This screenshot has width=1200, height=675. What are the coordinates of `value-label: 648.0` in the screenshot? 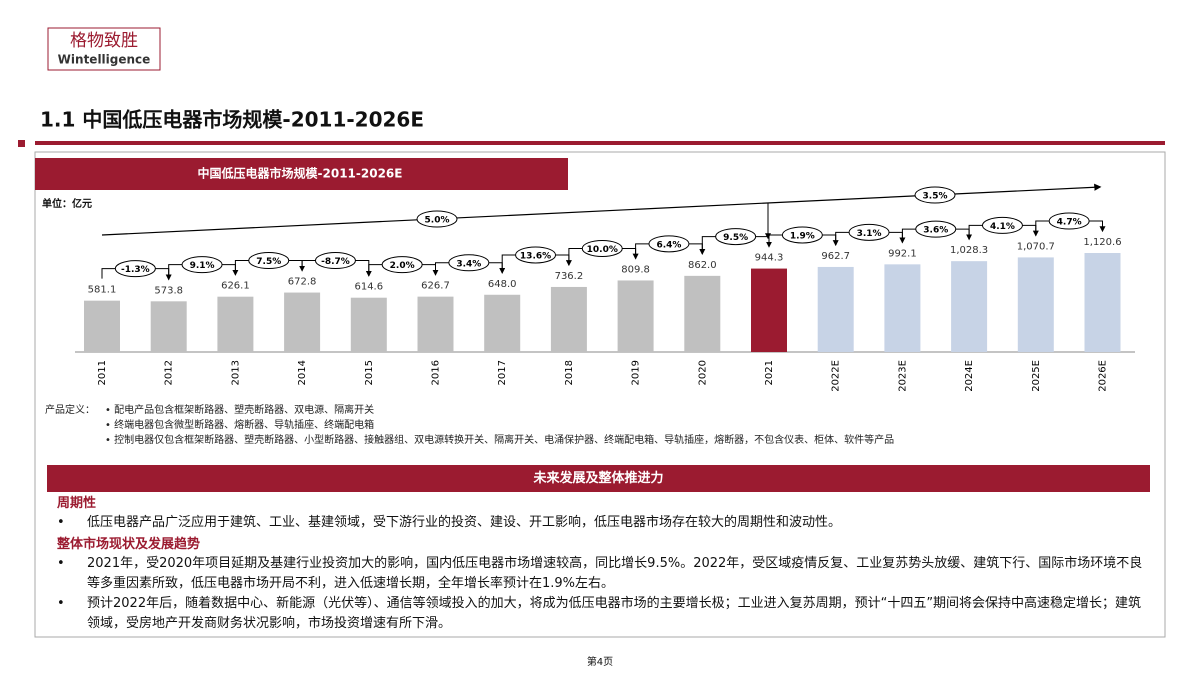 It's located at (502, 284).